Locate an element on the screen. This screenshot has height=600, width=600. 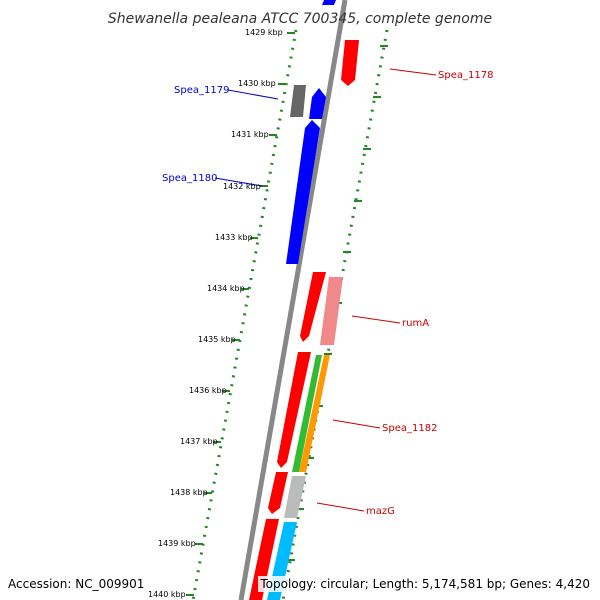
gene-label-ruma: rumA is located at coordinates (415, 323).